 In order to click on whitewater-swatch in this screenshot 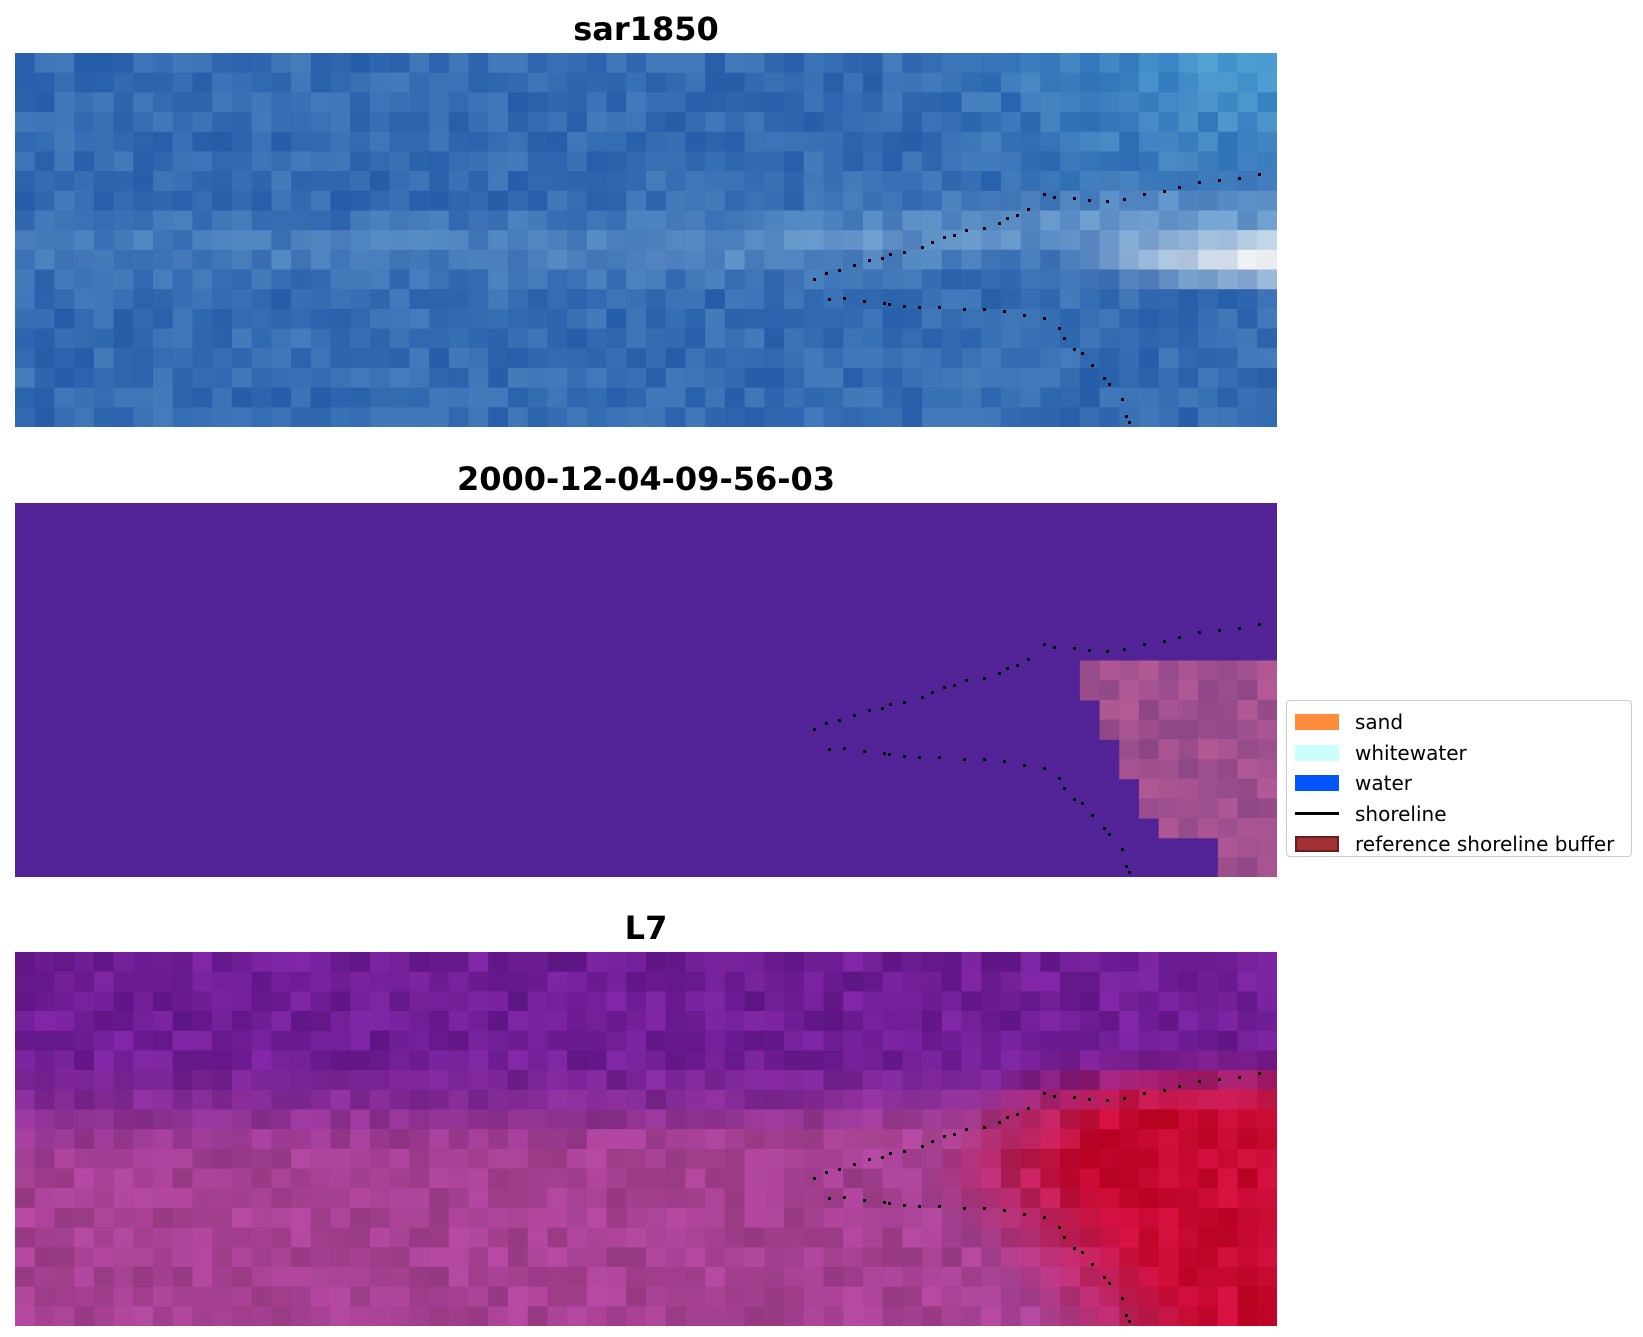, I will do `click(1317, 752)`.